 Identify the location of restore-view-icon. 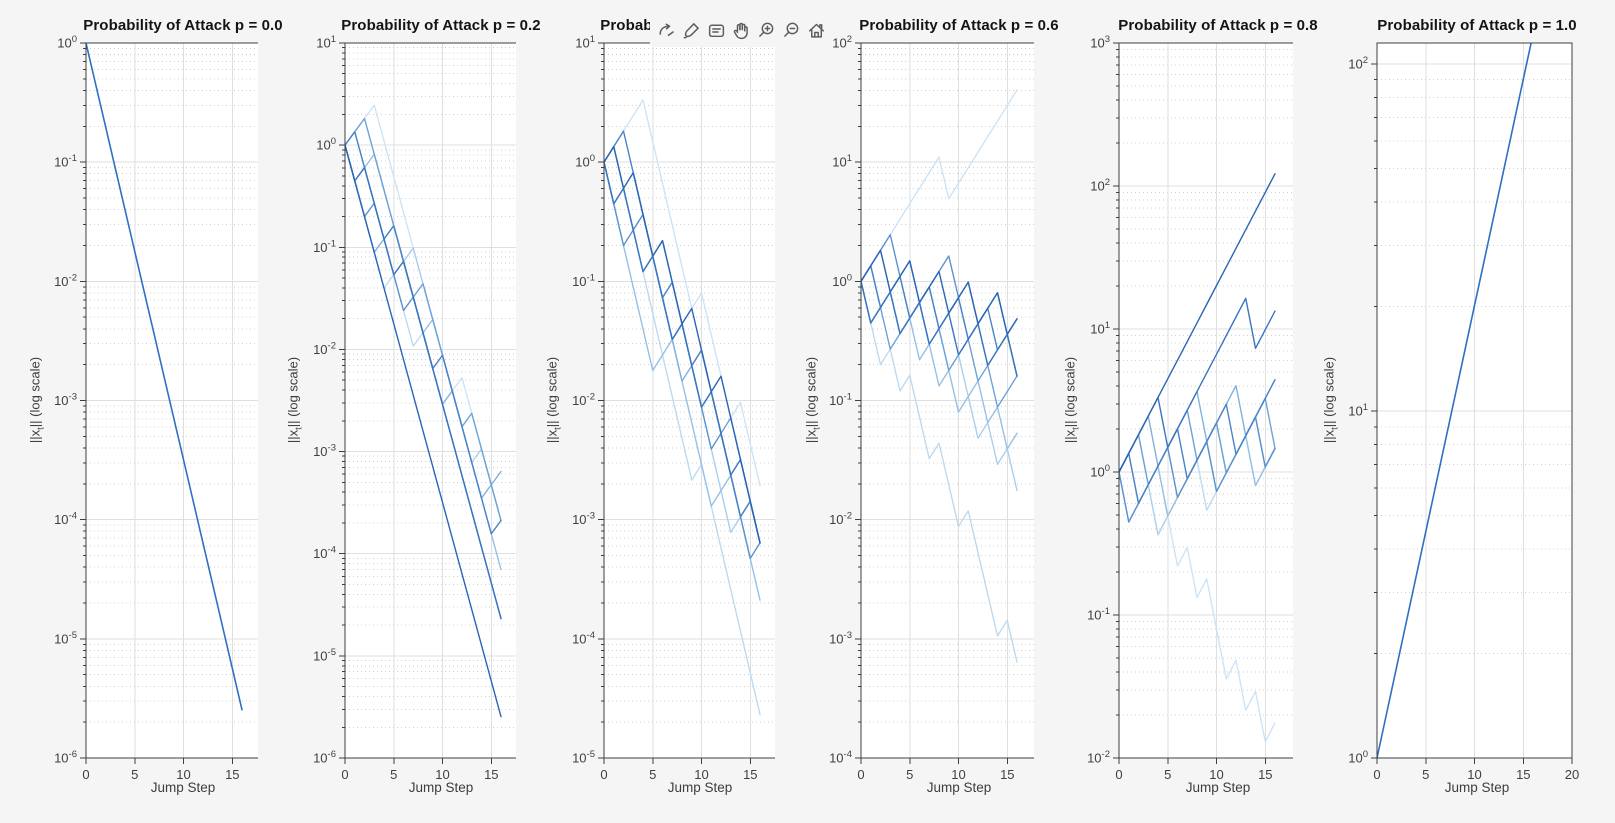
(816, 30).